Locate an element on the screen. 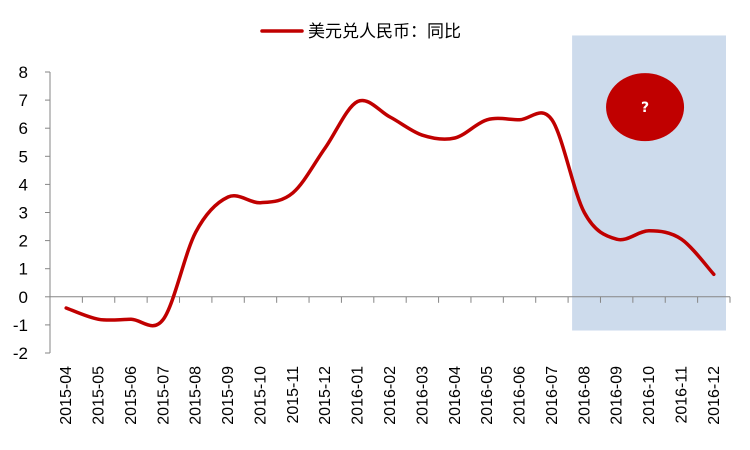 The width and height of the screenshot is (750, 450). legend-label: 美元兑人民币：同比 is located at coordinates (384, 32).